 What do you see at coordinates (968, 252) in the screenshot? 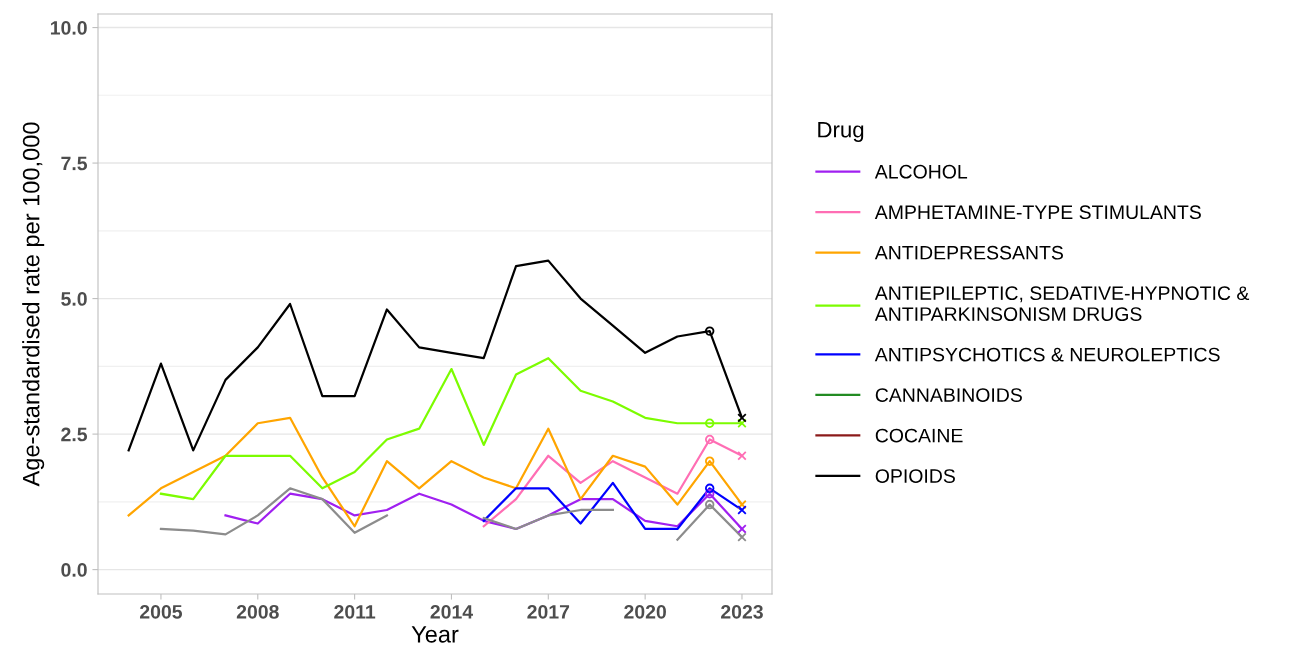
I see `legend-label: ANTIDEPRESSANTS` at bounding box center [968, 252].